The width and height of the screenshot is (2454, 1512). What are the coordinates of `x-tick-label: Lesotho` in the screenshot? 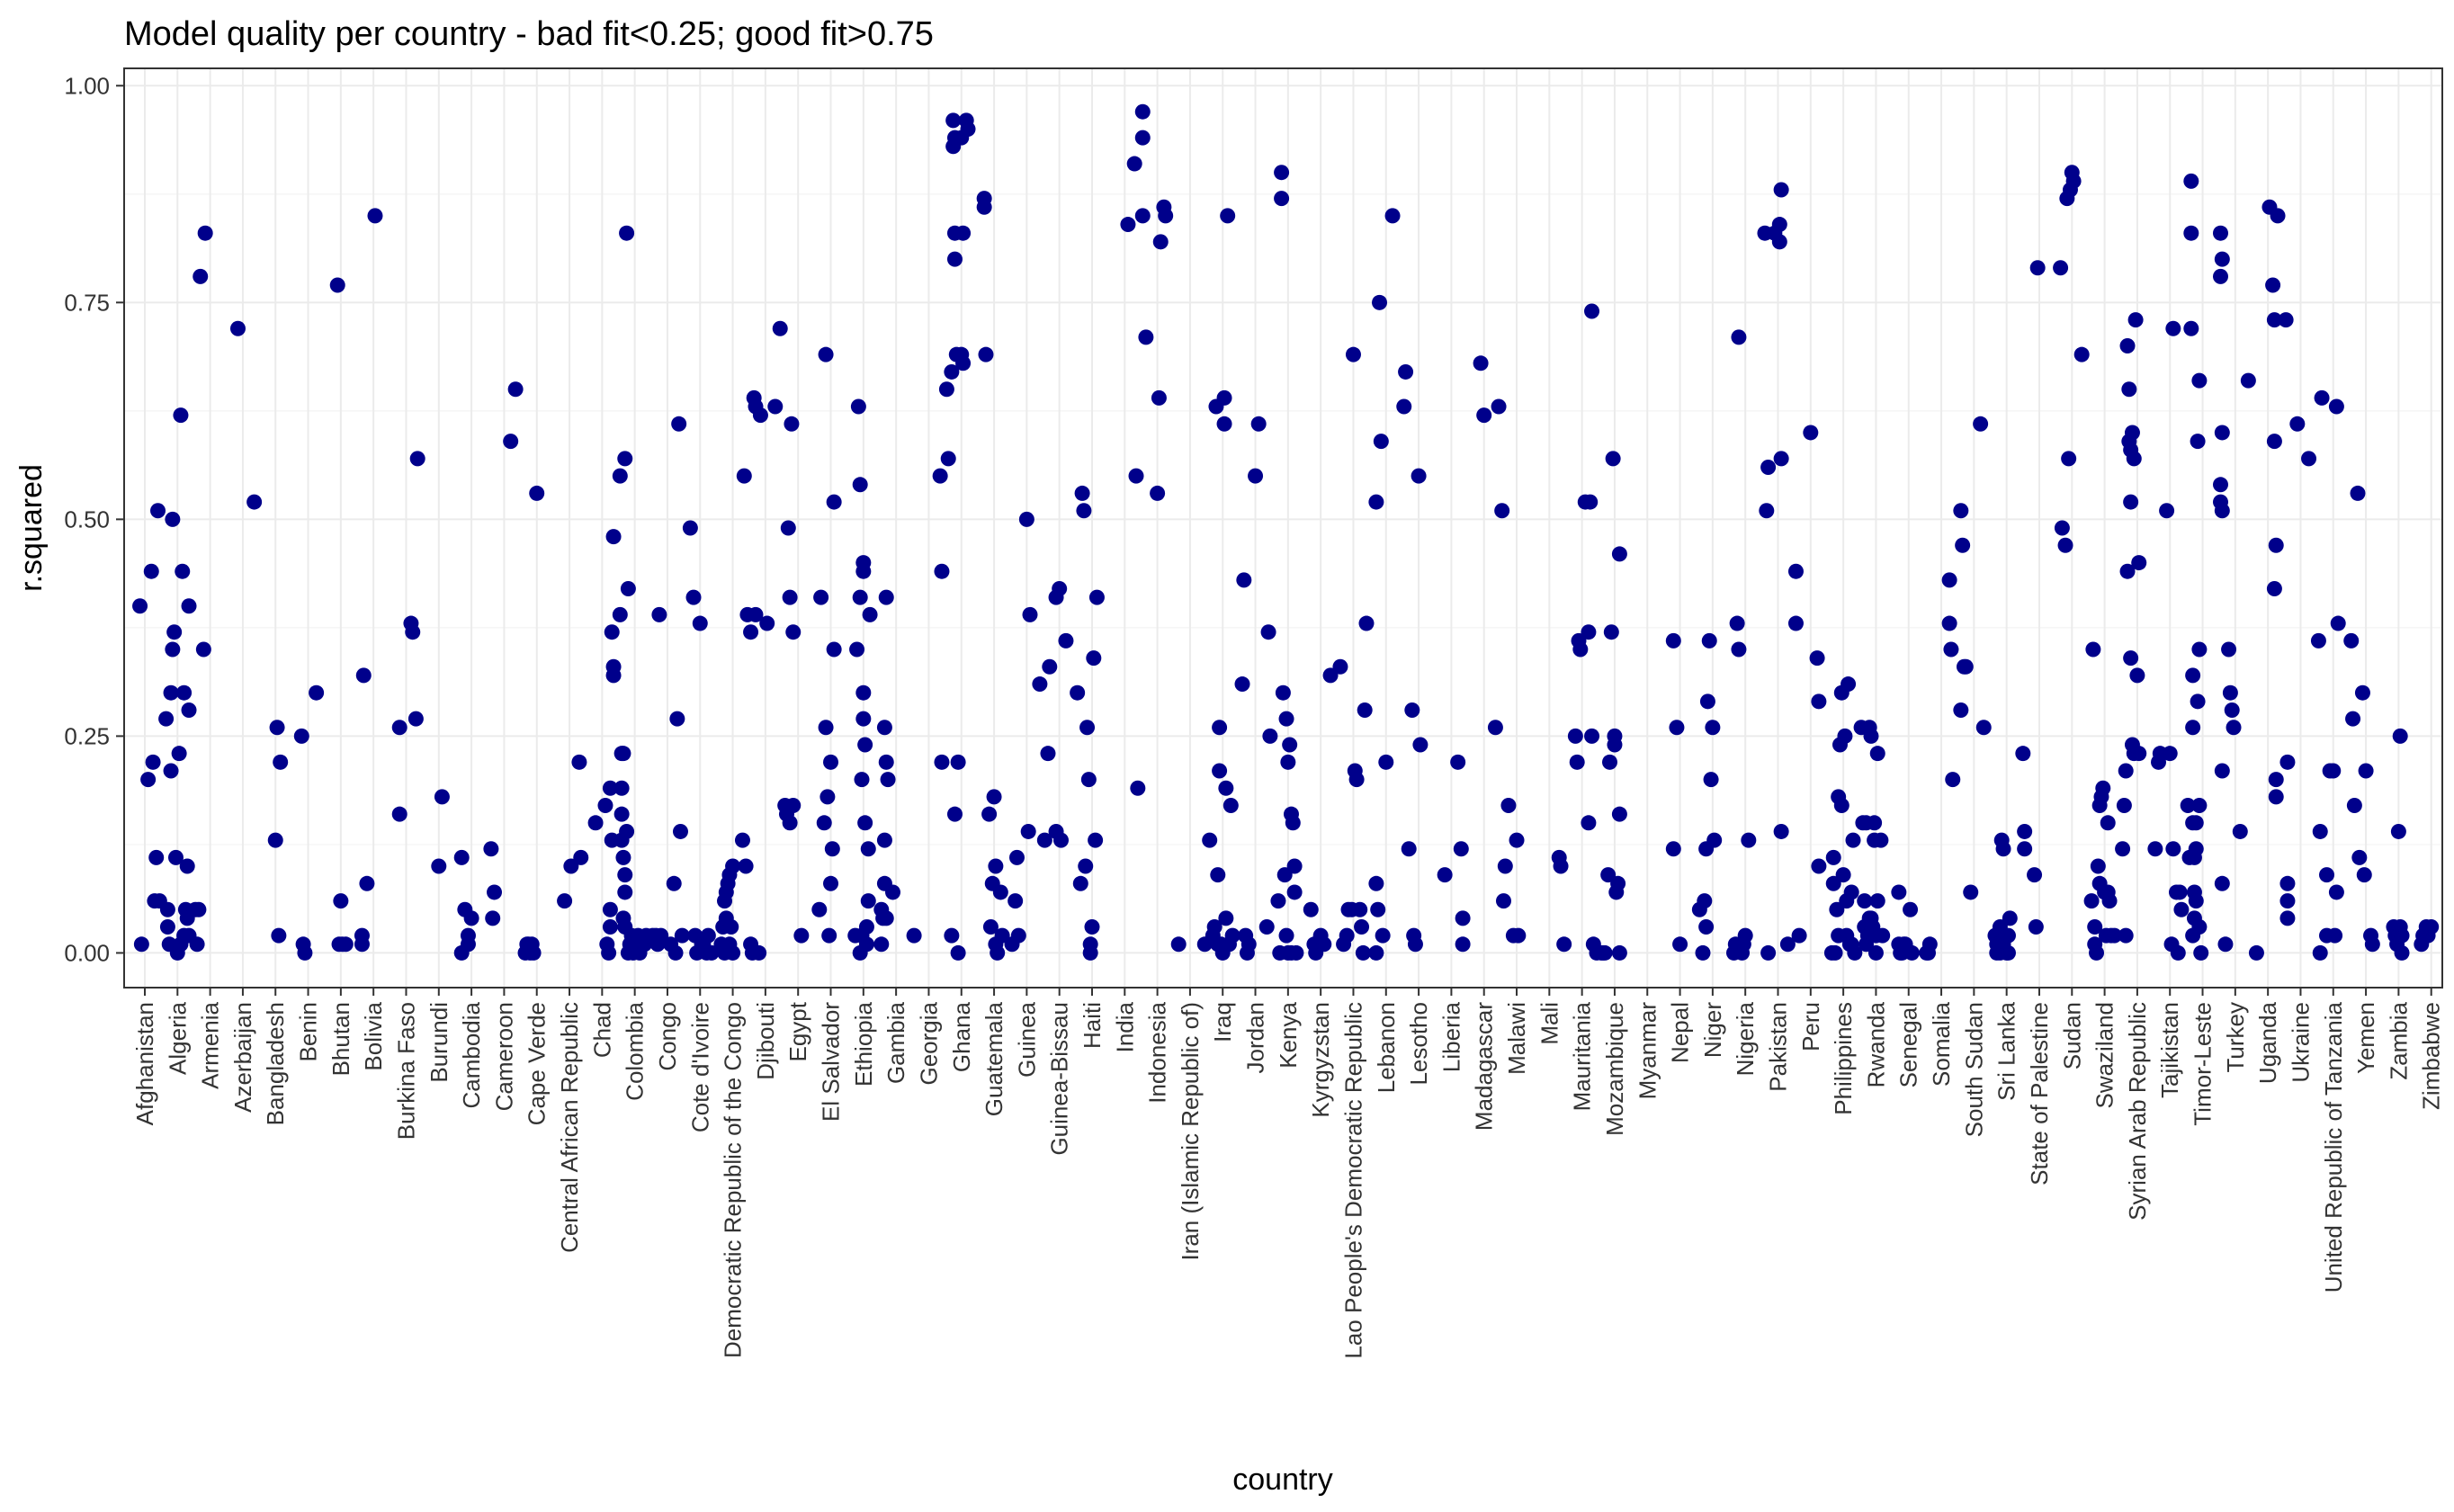 It's located at (1418, 1044).